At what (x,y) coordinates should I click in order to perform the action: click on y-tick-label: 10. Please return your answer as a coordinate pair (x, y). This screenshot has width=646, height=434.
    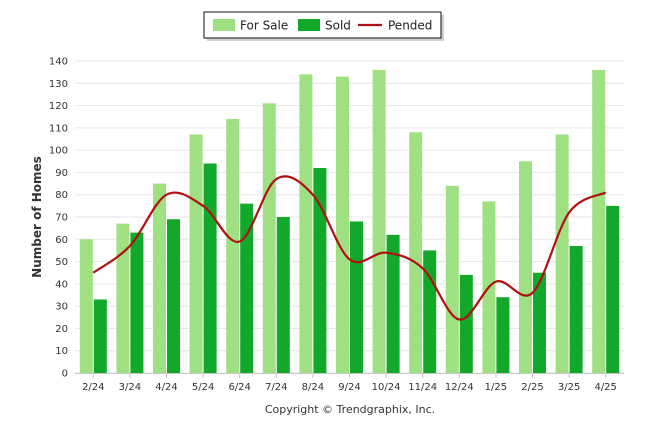
    Looking at the image, I should click on (61, 351).